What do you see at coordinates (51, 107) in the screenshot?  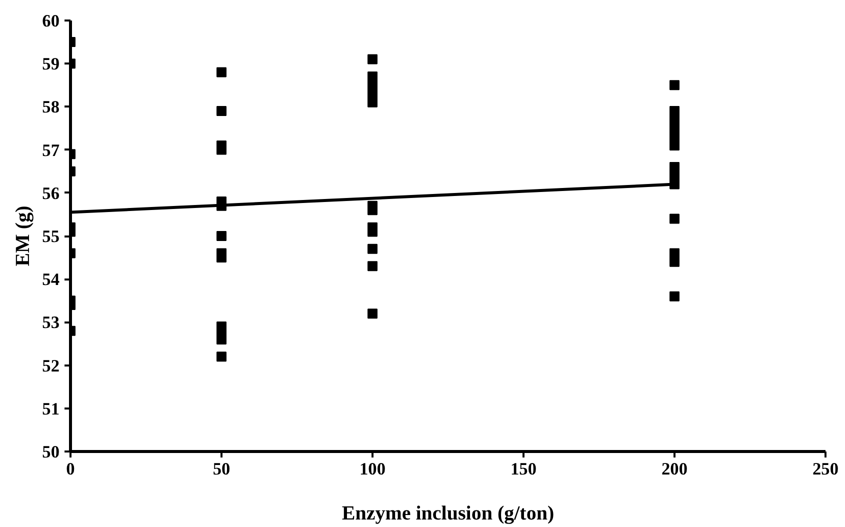 I see `y-tick-label: 58` at bounding box center [51, 107].